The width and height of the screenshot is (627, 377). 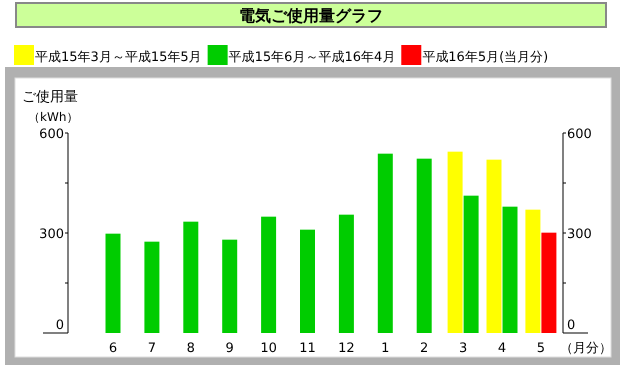 I want to click on x-tick-label: 6, so click(x=113, y=348).